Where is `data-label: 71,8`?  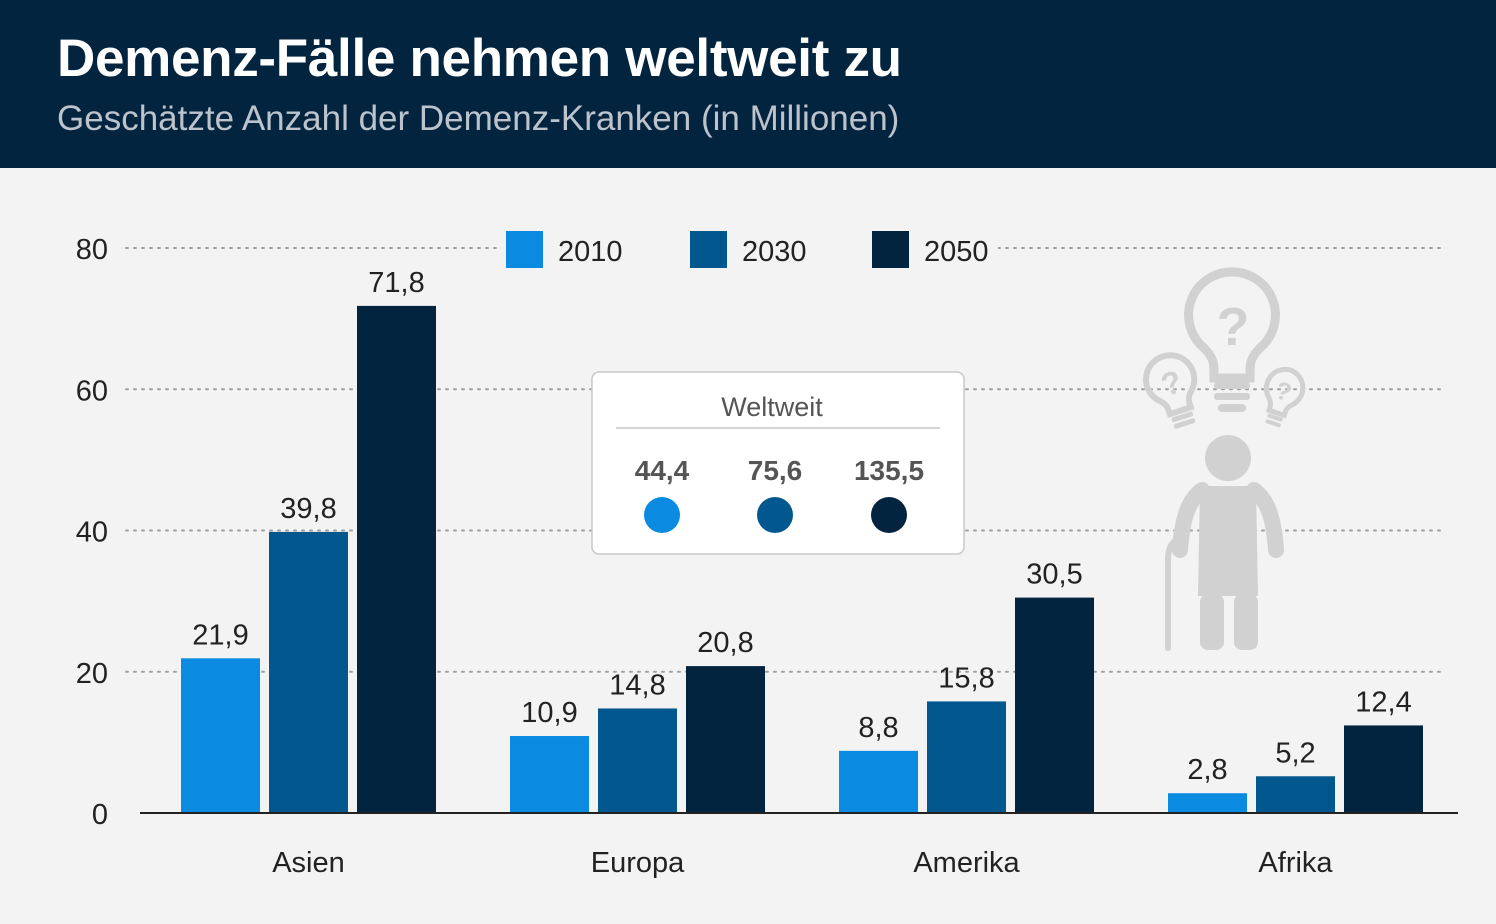
data-label: 71,8 is located at coordinates (396, 283).